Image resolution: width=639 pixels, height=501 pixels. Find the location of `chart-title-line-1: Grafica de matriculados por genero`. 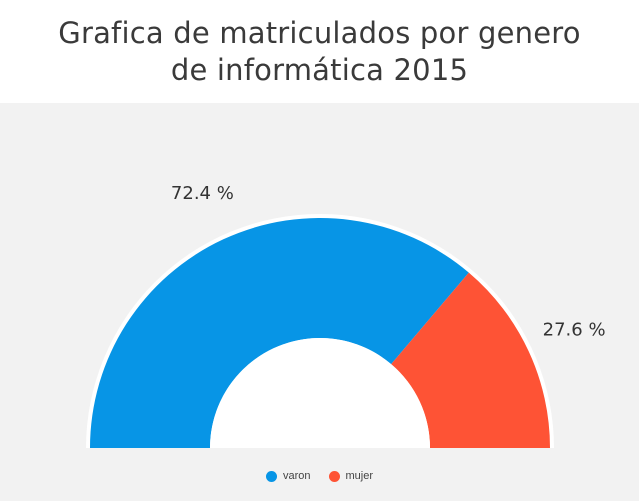

chart-title-line-1: Grafica de matriculados por genero is located at coordinates (319, 32).